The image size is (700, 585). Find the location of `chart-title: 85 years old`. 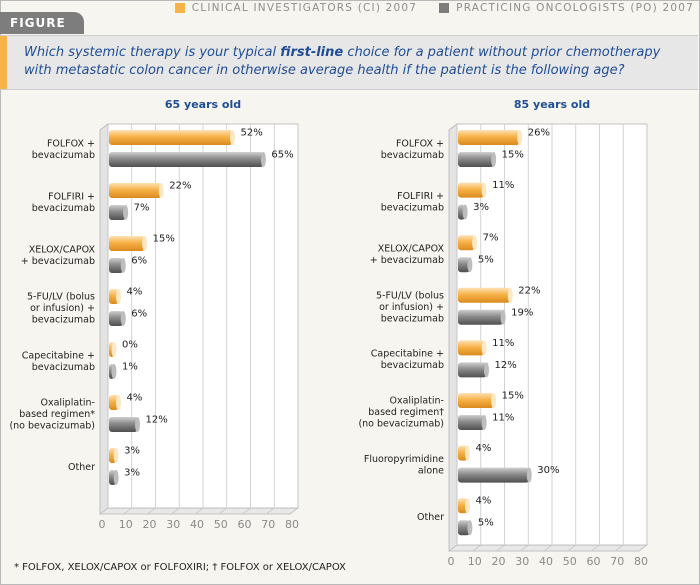

chart-title: 85 years old is located at coordinates (552, 104).